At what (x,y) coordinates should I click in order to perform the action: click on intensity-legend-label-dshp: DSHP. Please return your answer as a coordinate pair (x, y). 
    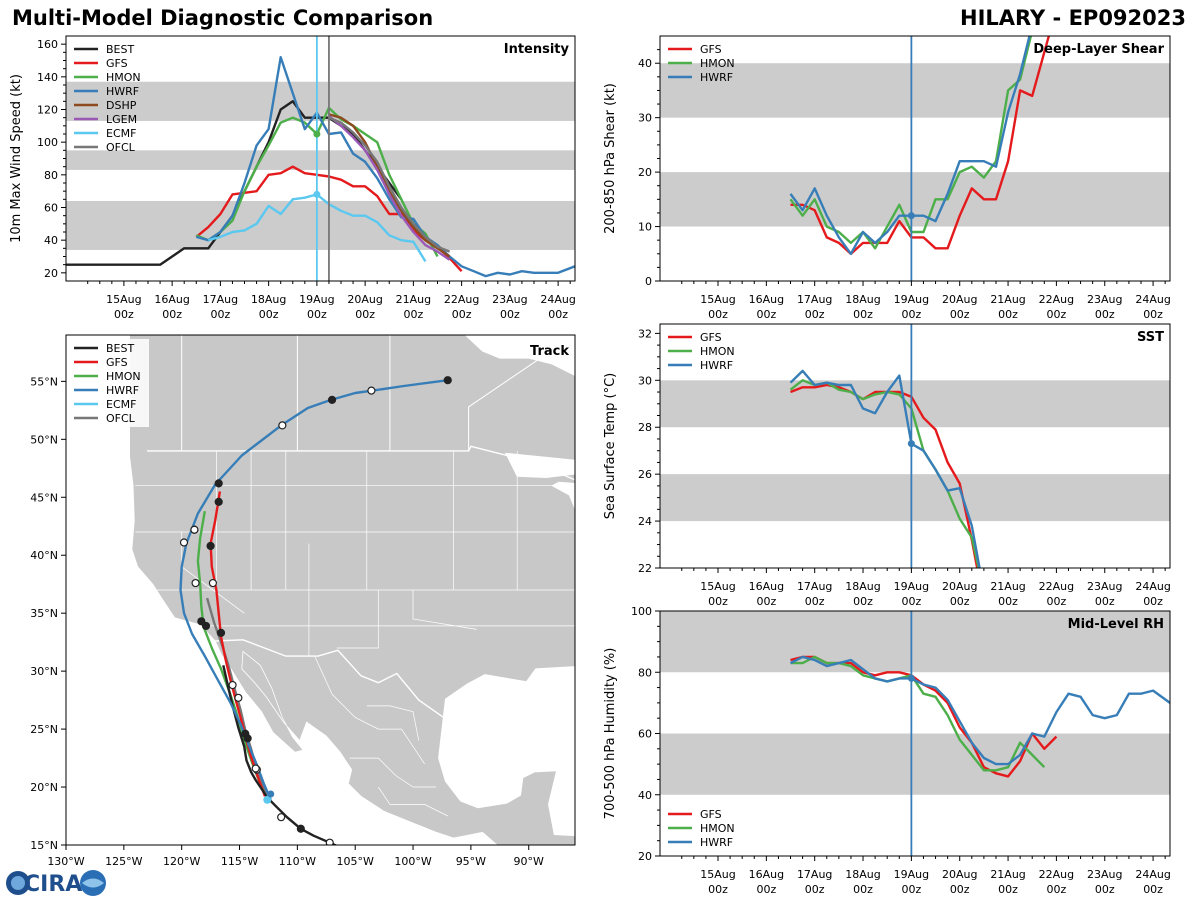
    Looking at the image, I should click on (121, 105).